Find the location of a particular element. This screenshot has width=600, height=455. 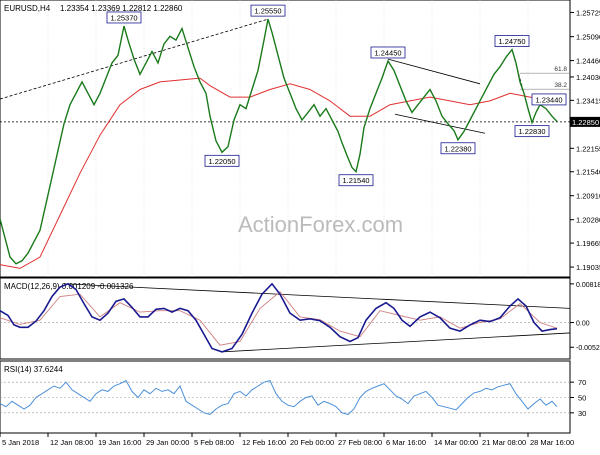

current-price-label: 1.22850 is located at coordinates (585, 122).